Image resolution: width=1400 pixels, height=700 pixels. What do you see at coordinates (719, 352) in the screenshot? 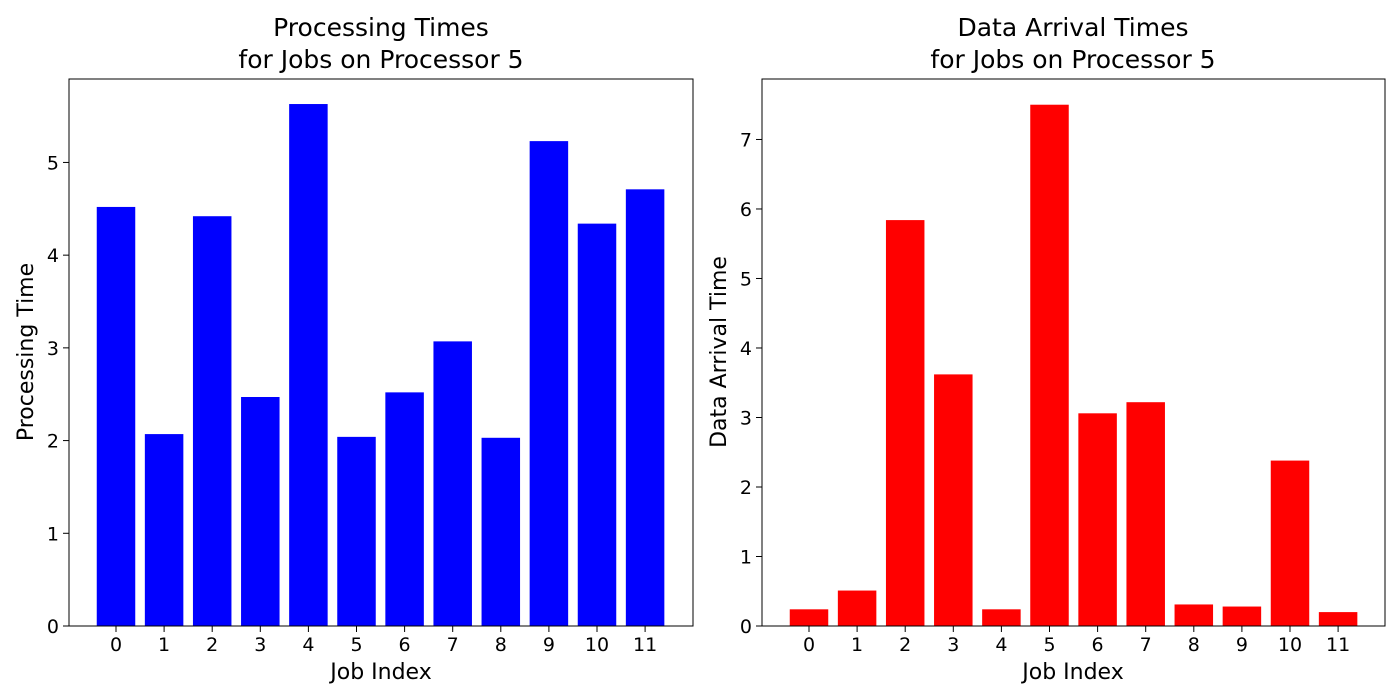
I see `y-axis-label: Data Arrival Time` at bounding box center [719, 352].